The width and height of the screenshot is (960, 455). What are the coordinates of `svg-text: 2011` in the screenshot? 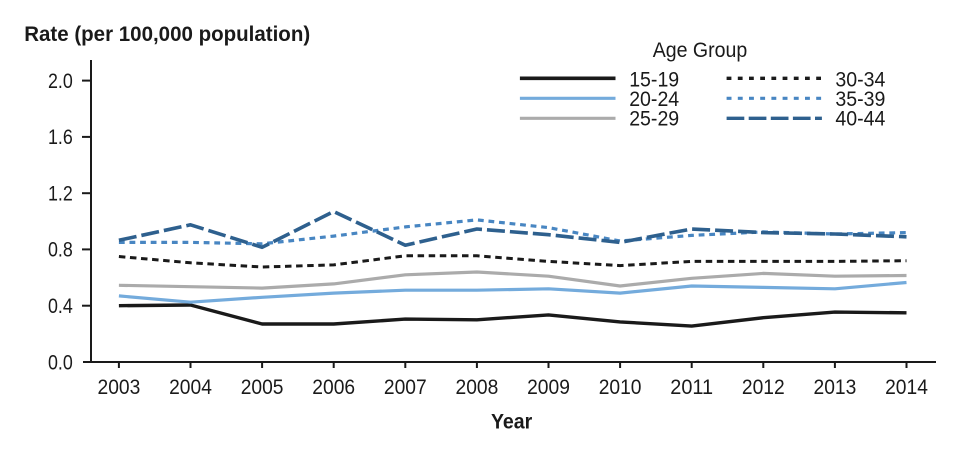 It's located at (691, 387).